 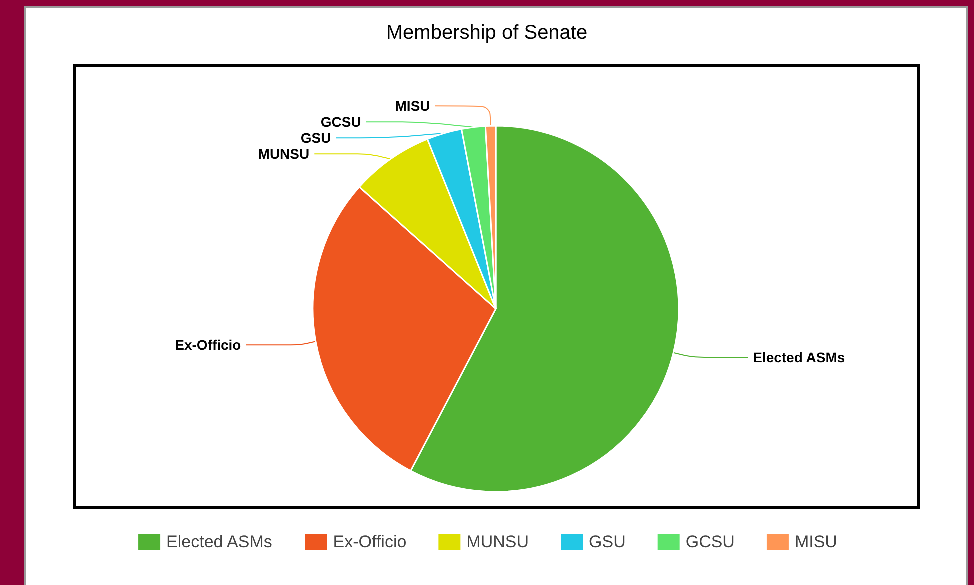 What do you see at coordinates (498, 542) in the screenshot?
I see `legend-label: MUNSU` at bounding box center [498, 542].